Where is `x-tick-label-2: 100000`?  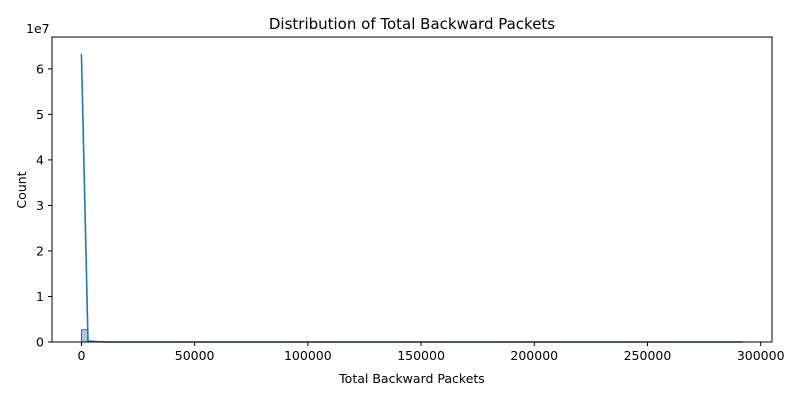
x-tick-label-2: 100000 is located at coordinates (308, 355).